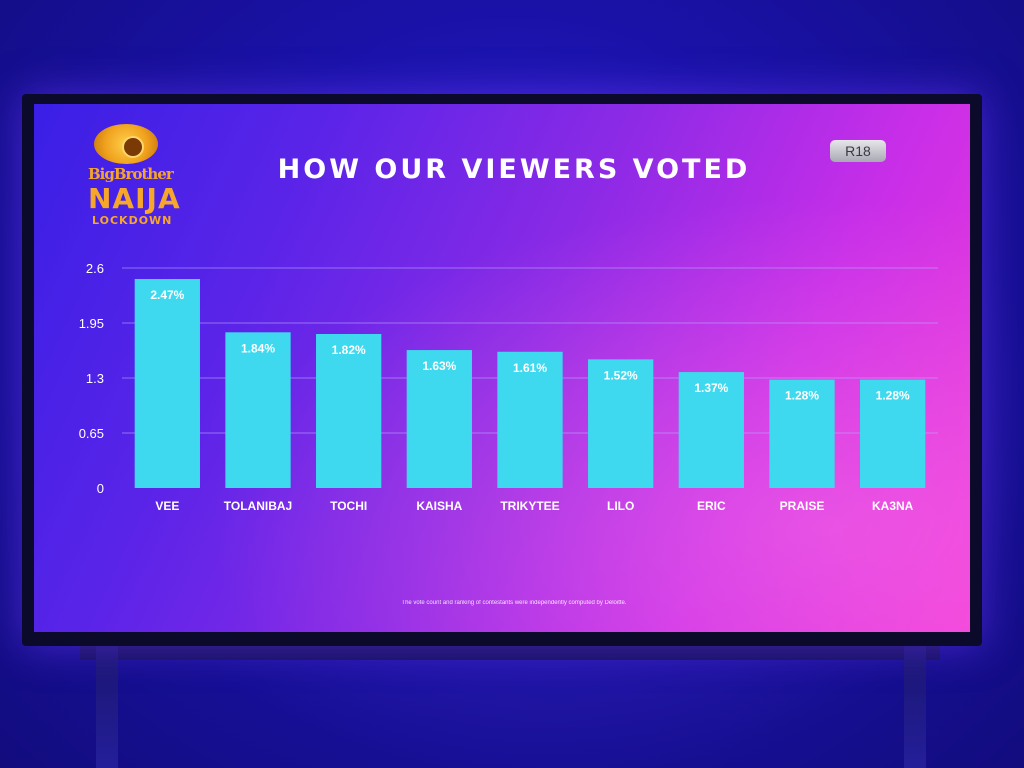 Image resolution: width=1024 pixels, height=768 pixels. I want to click on data-label: 1.82%, so click(349, 350).